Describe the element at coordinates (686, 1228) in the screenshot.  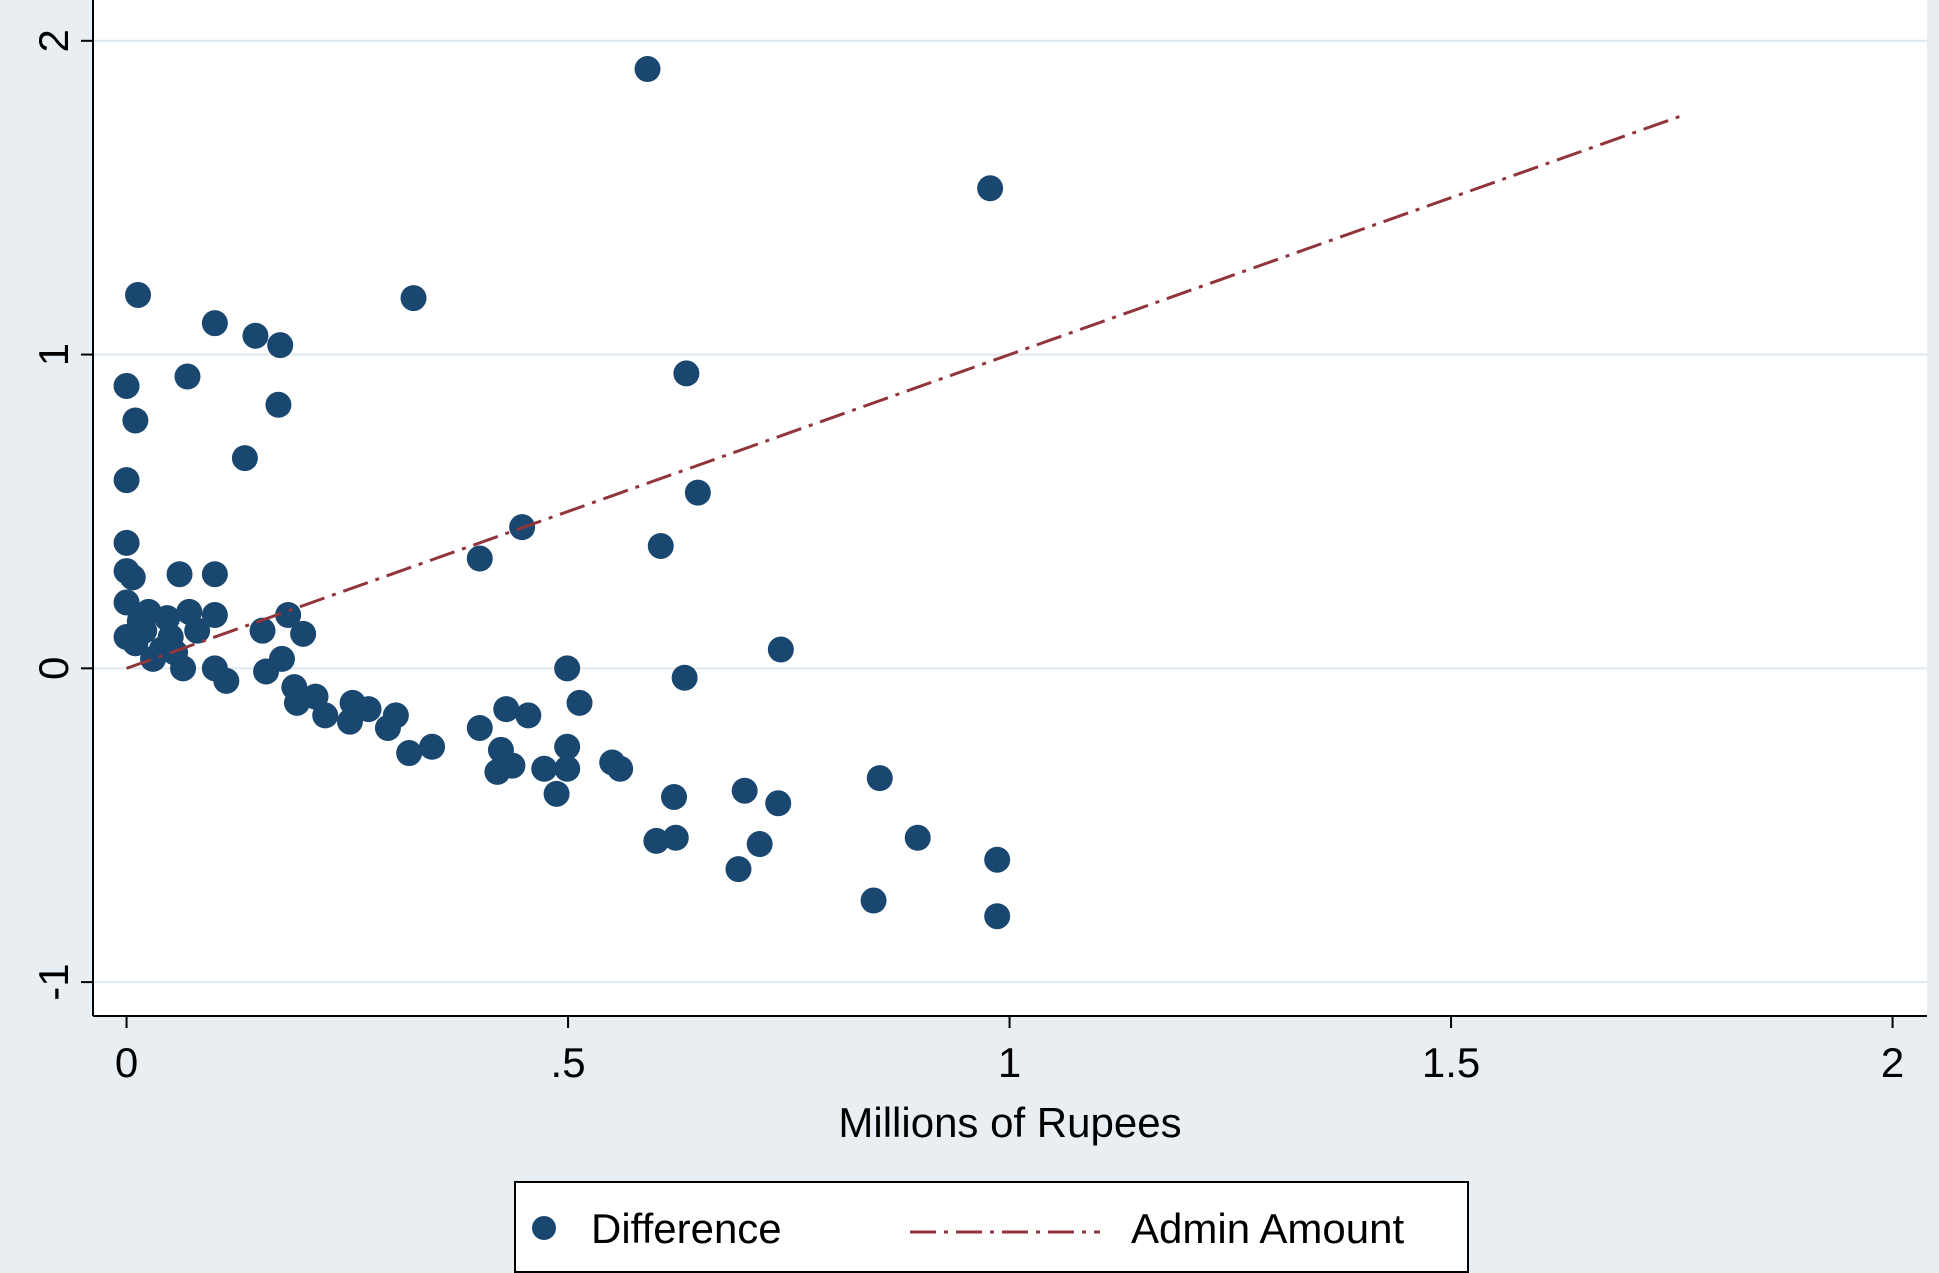
I see `legend-label: Difference` at that location.